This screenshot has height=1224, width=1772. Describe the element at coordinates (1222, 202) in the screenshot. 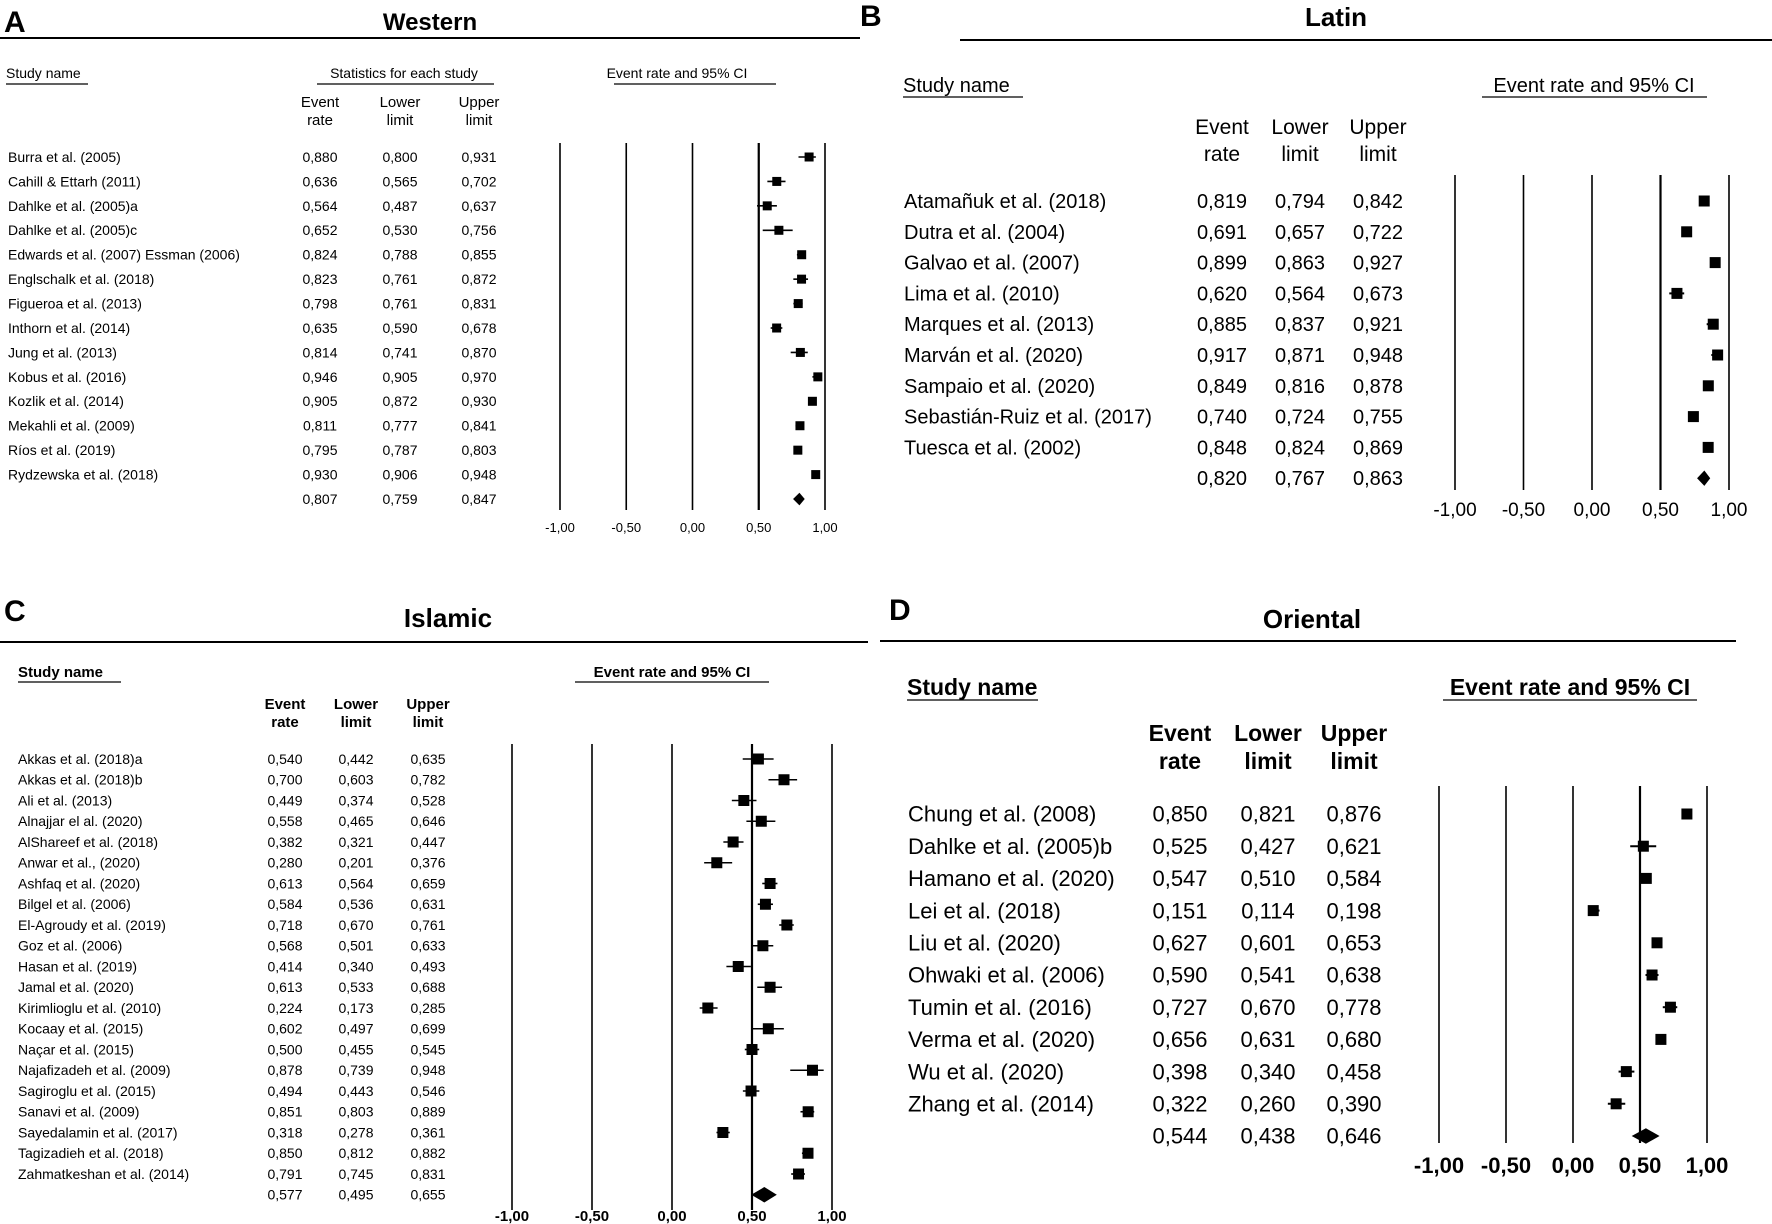

I see `event-rate-value: 0,819` at that location.